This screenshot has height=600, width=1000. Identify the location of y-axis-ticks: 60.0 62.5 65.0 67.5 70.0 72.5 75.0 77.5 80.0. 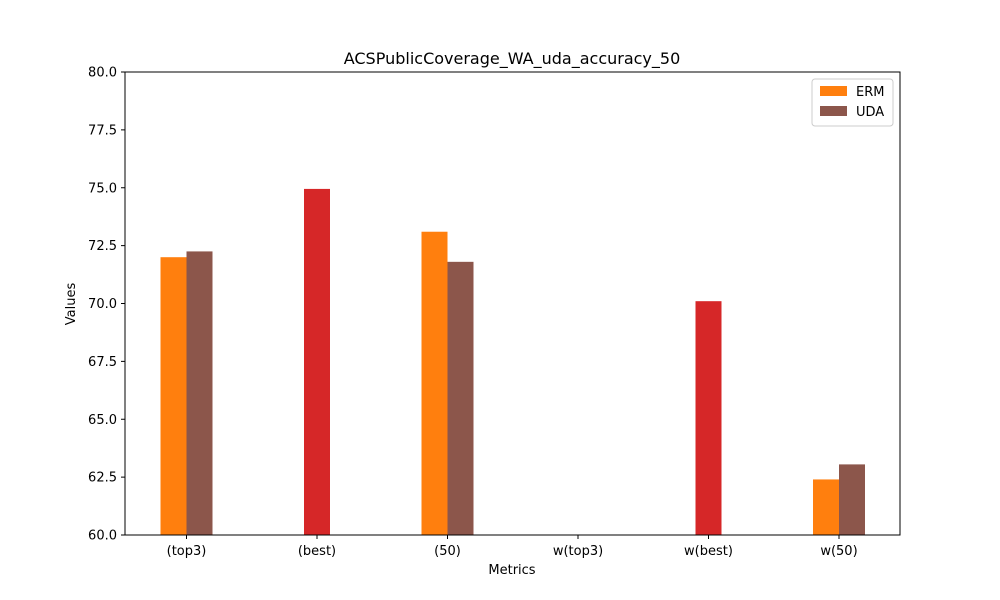
(106, 305).